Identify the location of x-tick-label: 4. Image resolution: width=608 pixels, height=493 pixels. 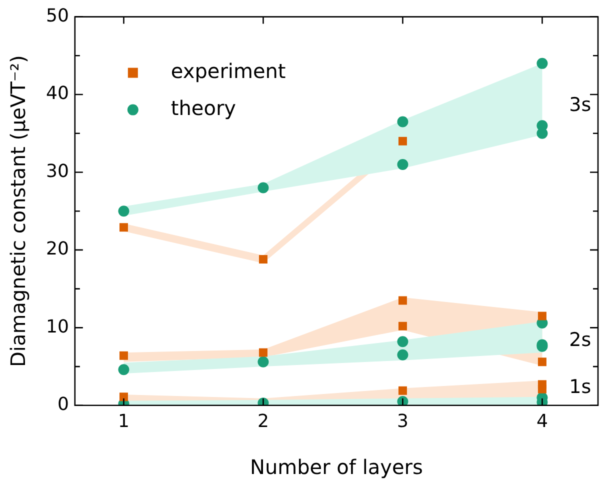
(542, 421).